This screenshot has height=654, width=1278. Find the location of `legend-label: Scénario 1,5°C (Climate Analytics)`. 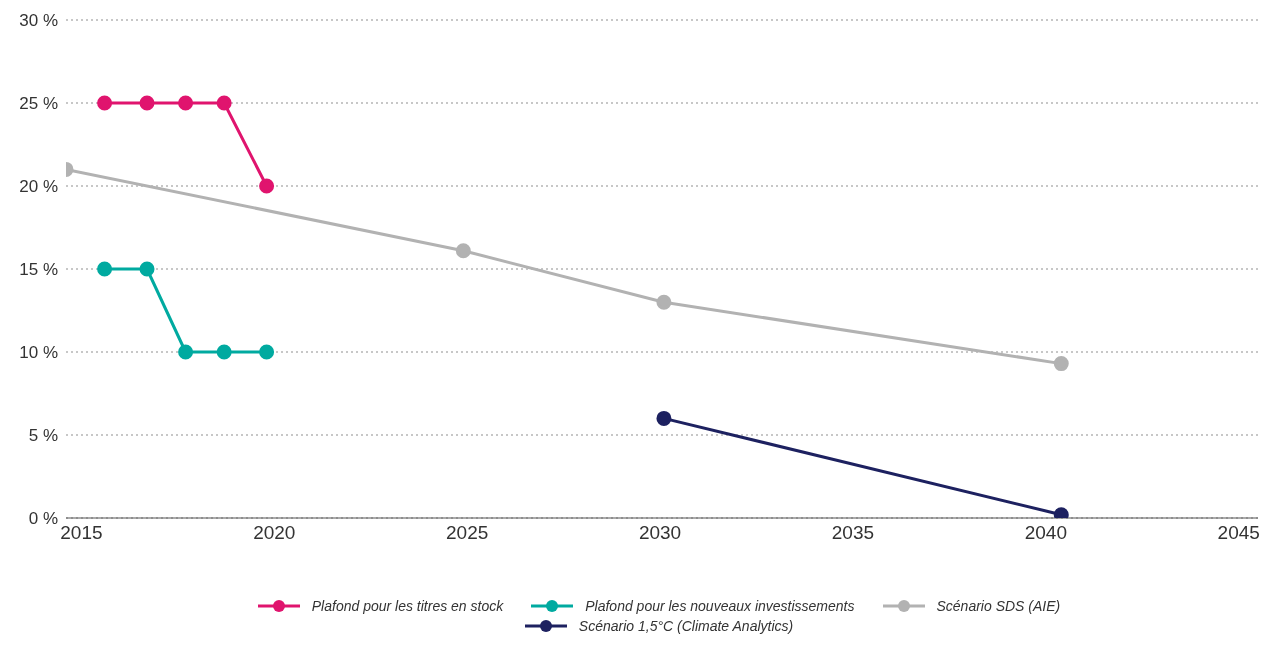

legend-label: Scénario 1,5°C (Climate Analytics) is located at coordinates (685, 626).